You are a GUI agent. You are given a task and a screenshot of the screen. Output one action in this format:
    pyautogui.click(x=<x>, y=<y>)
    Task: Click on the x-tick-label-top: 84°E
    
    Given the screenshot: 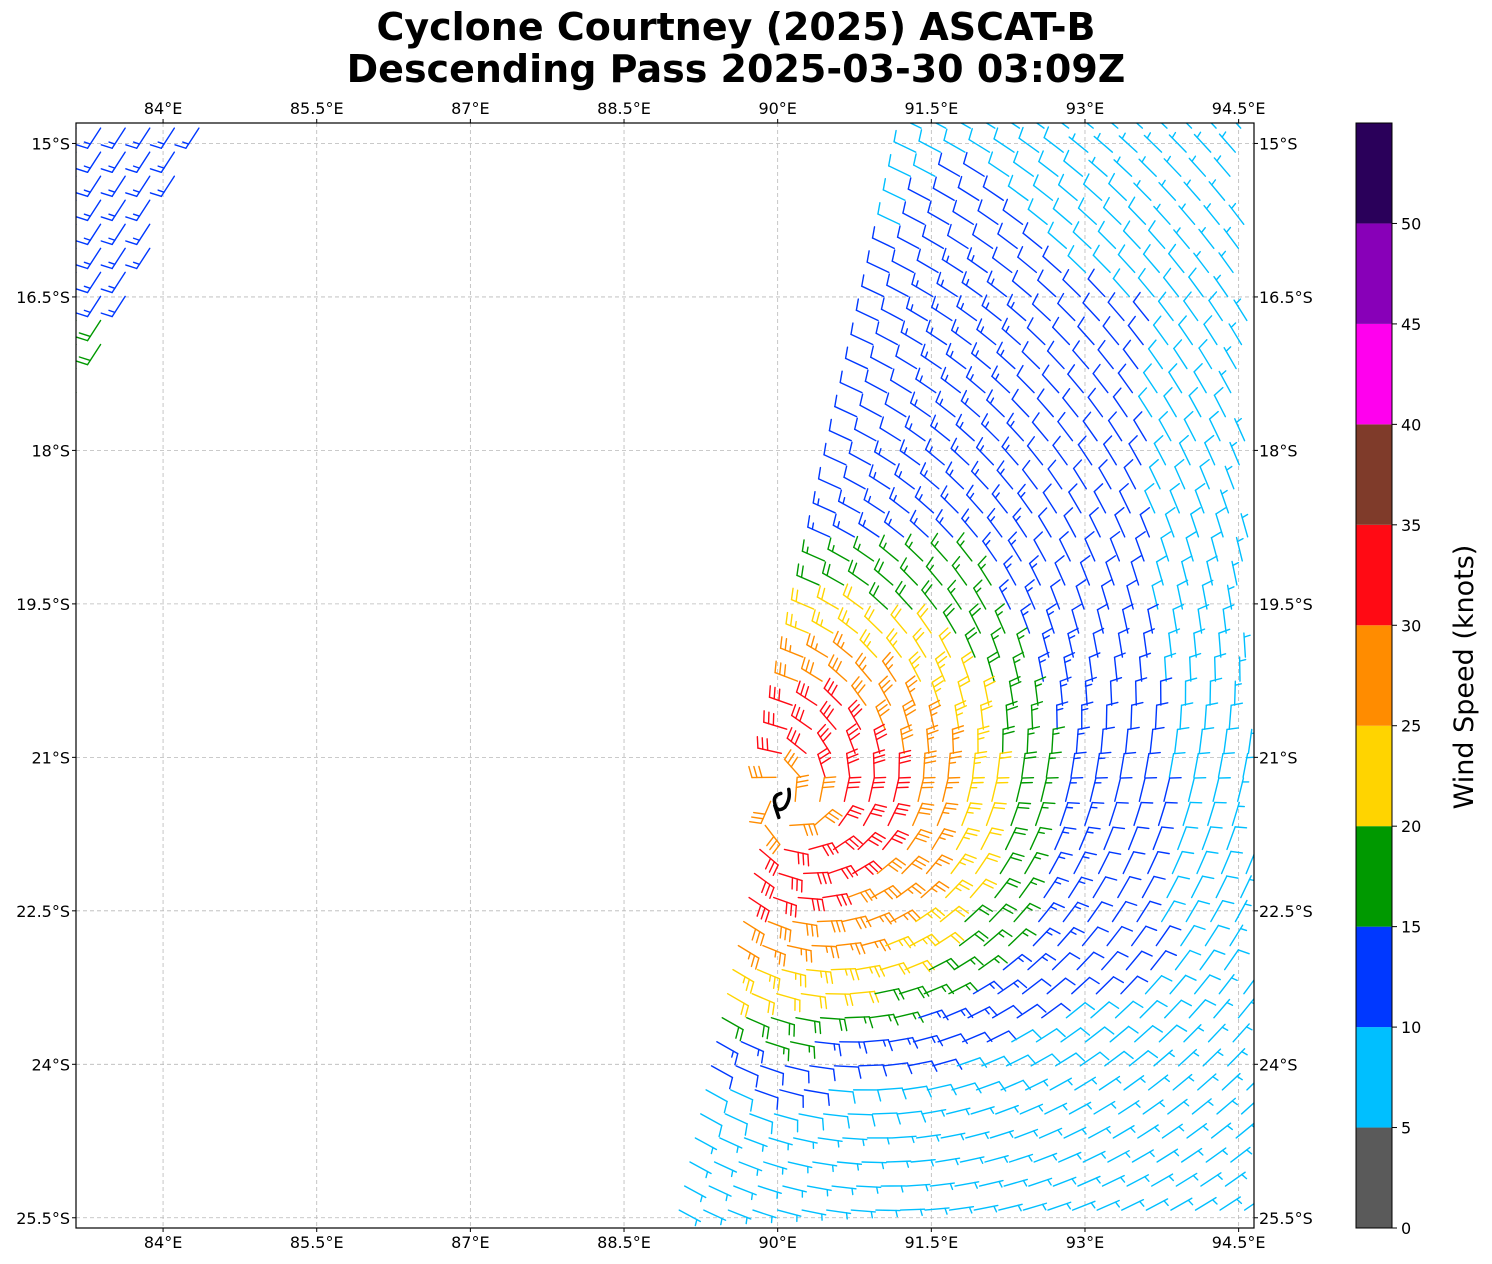 What is the action you would take?
    pyautogui.click(x=163, y=108)
    